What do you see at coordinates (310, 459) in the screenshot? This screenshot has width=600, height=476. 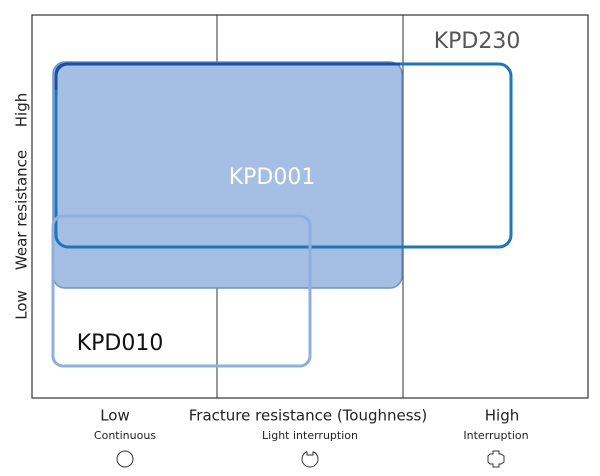 I see `icon-light-interruption` at bounding box center [310, 459].